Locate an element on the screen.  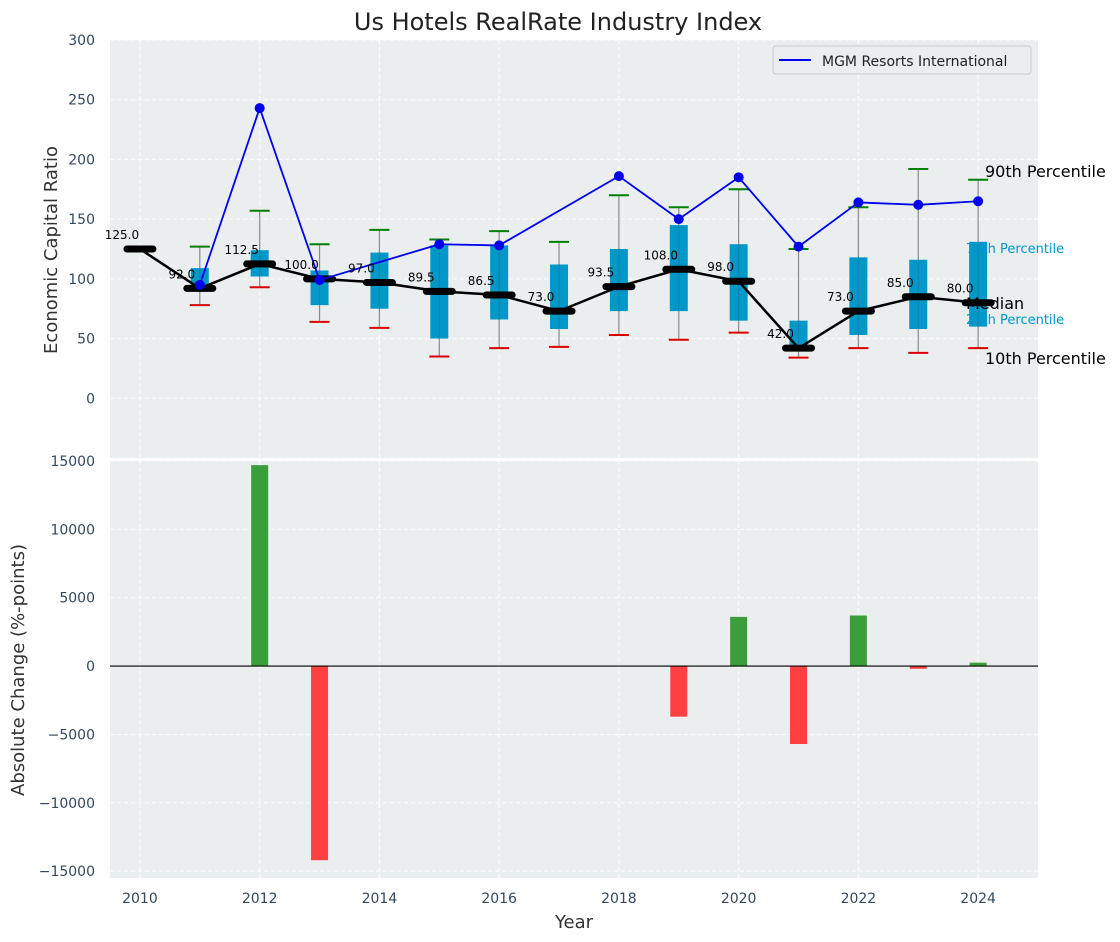
bottom-y-tick-label: 15000 is located at coordinates (72, 462).